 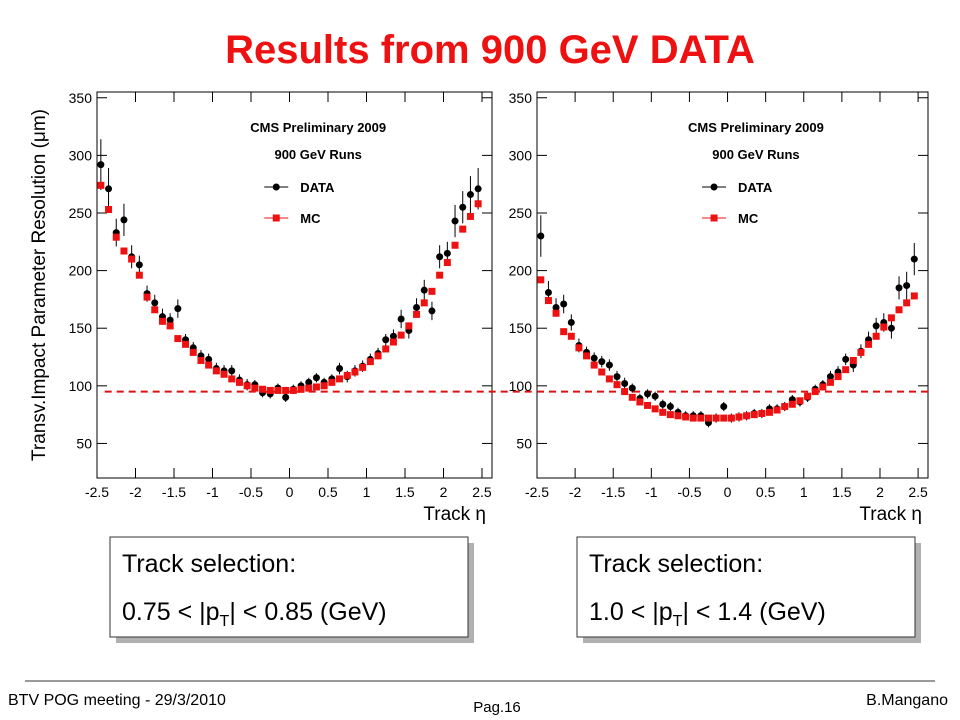 I want to click on box-text: | < 0.85 (GeV), so click(x=307, y=612).